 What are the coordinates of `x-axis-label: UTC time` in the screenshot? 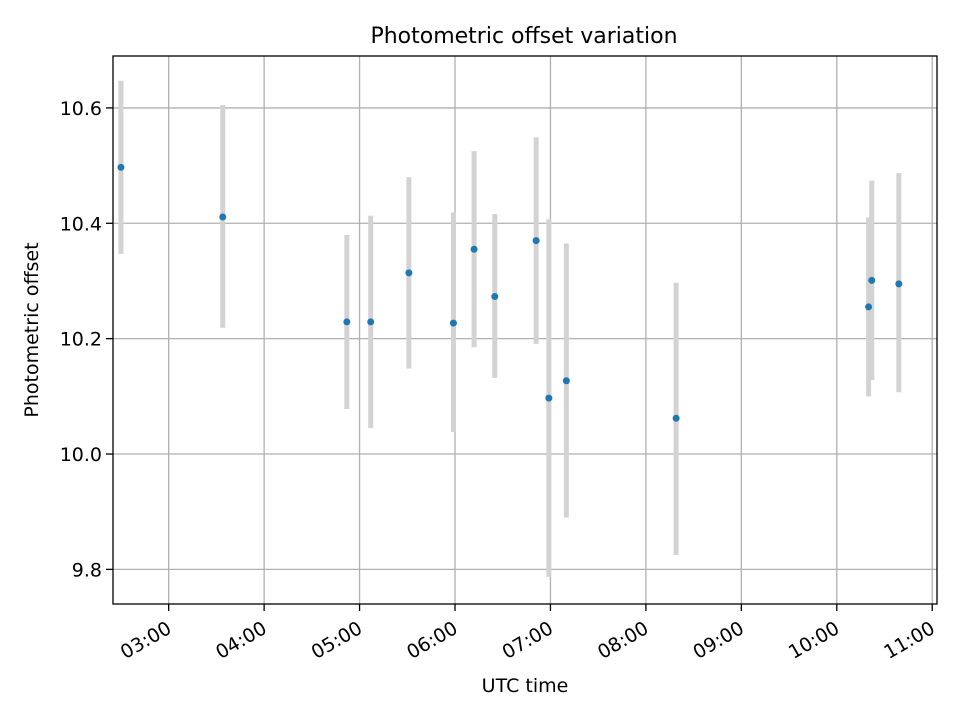 It's located at (525, 686).